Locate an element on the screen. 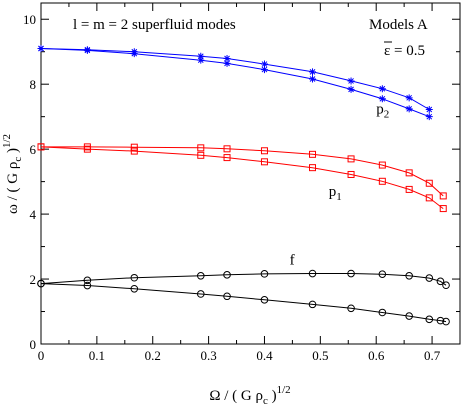 This screenshot has width=463, height=409. x-tick-label: 0.3 is located at coordinates (208, 355).